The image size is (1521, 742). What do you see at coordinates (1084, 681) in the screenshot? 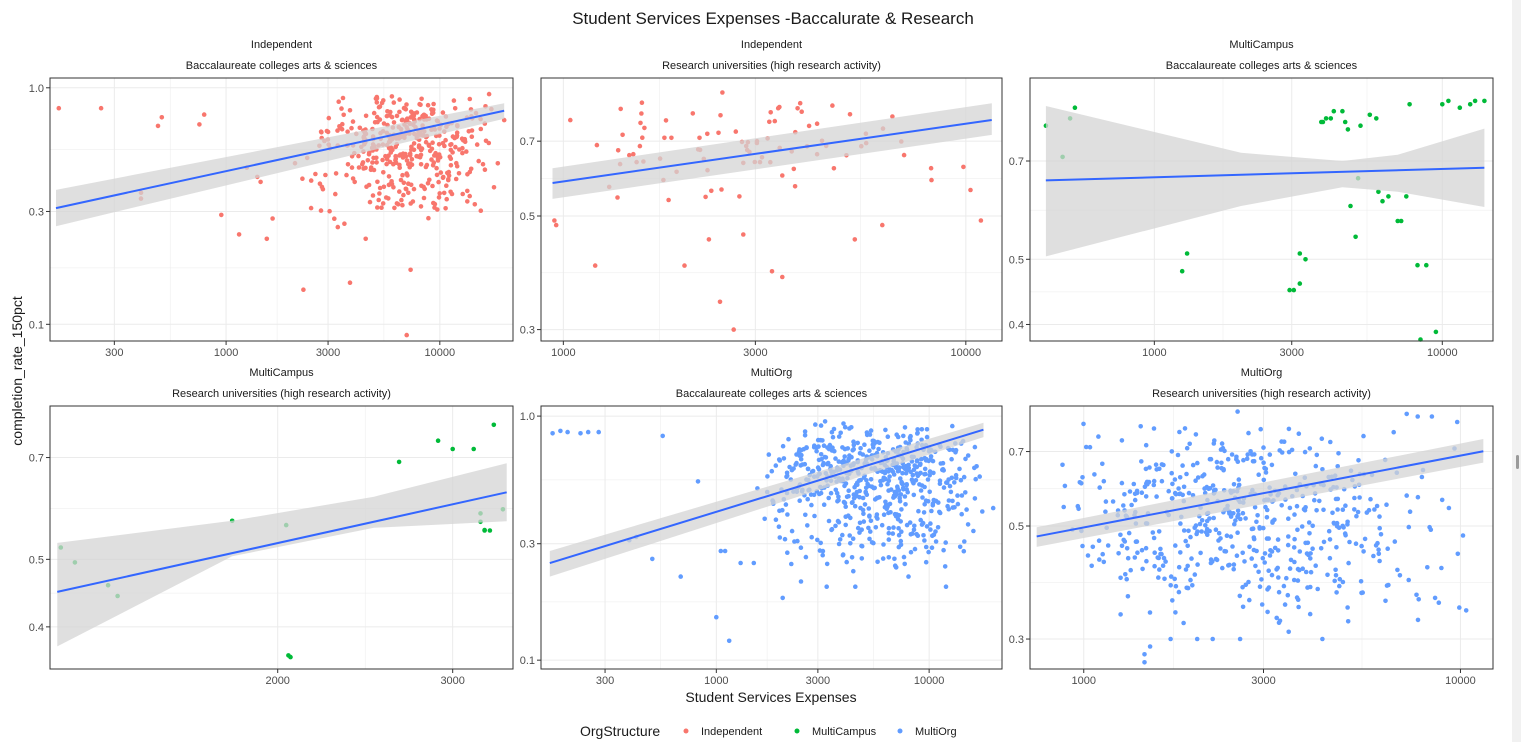
I see `x-tick-label: 1000` at bounding box center [1084, 681].